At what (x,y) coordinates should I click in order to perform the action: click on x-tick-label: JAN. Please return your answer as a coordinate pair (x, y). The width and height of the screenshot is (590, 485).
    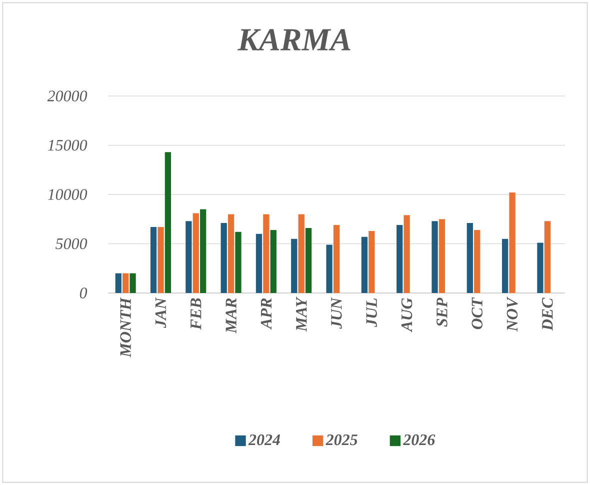
    Looking at the image, I should click on (160, 312).